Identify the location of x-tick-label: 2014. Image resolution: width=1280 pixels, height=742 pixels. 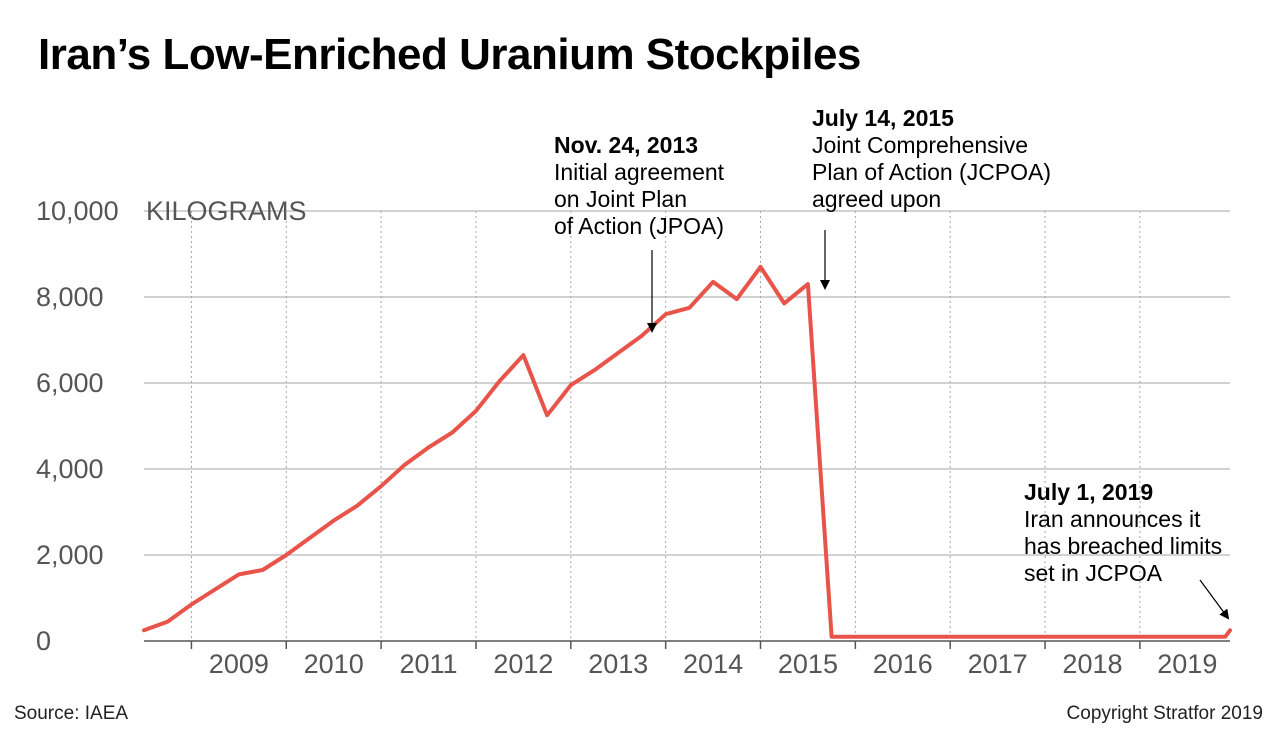
(713, 664).